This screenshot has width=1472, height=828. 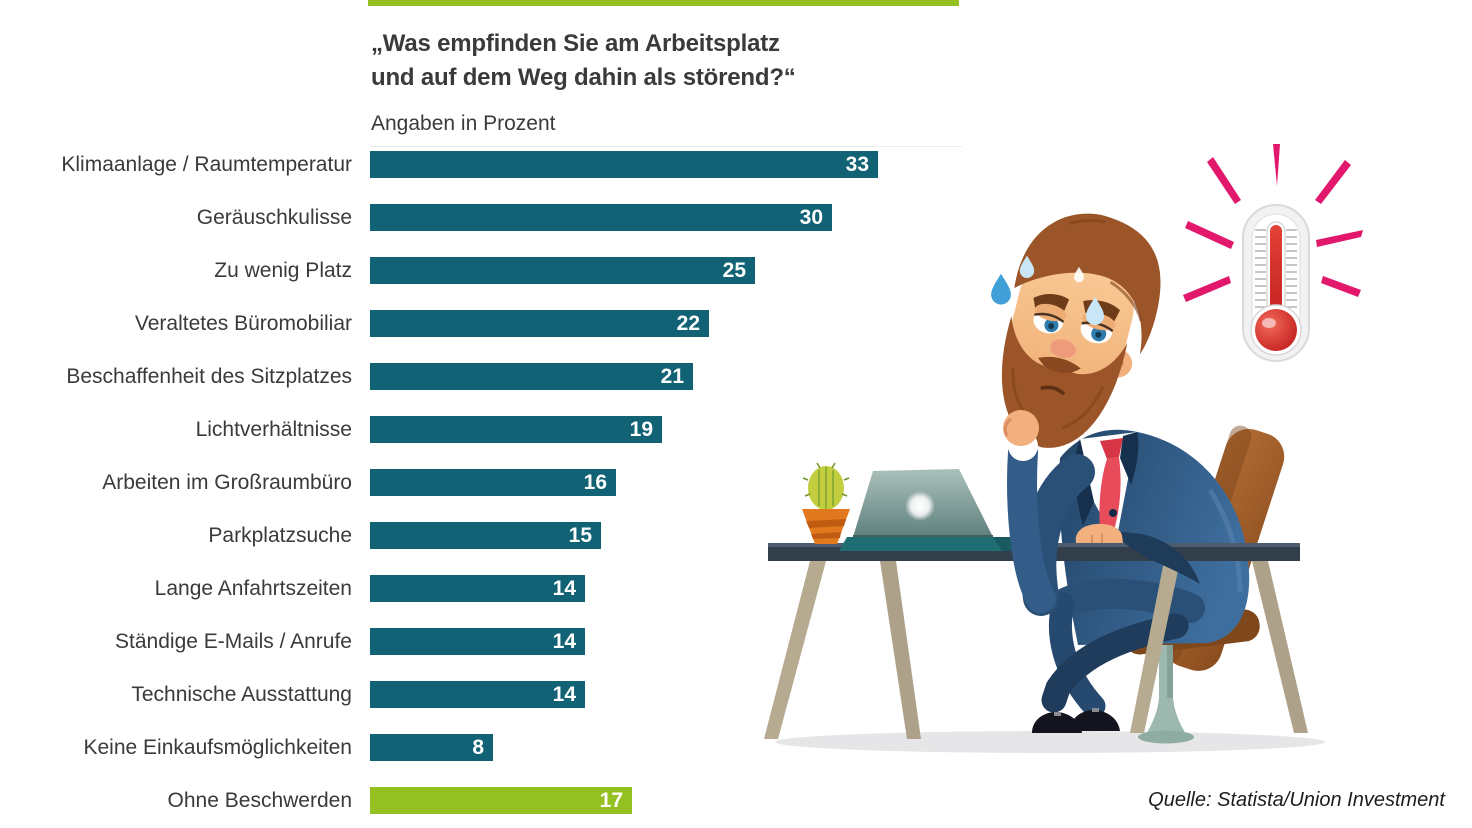 I want to click on accent-bar, so click(x=663, y=3).